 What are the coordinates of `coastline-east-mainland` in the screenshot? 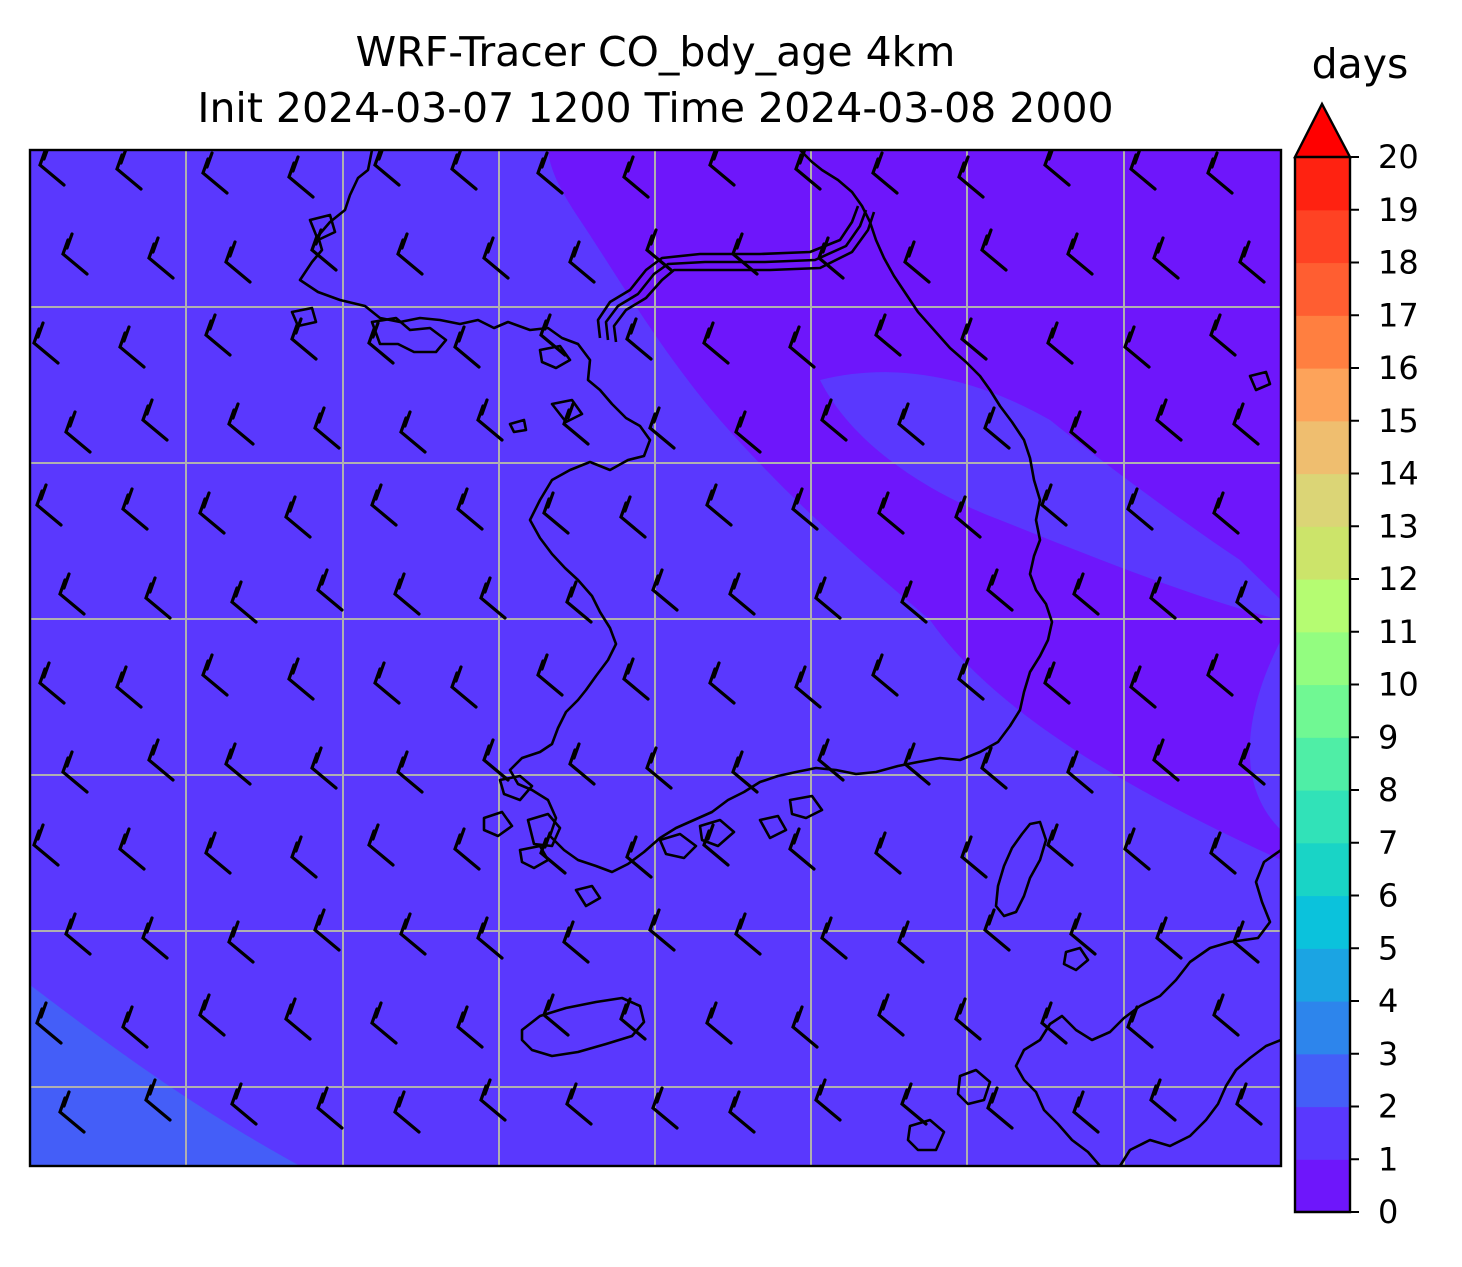 It's located at (1147, 1007).